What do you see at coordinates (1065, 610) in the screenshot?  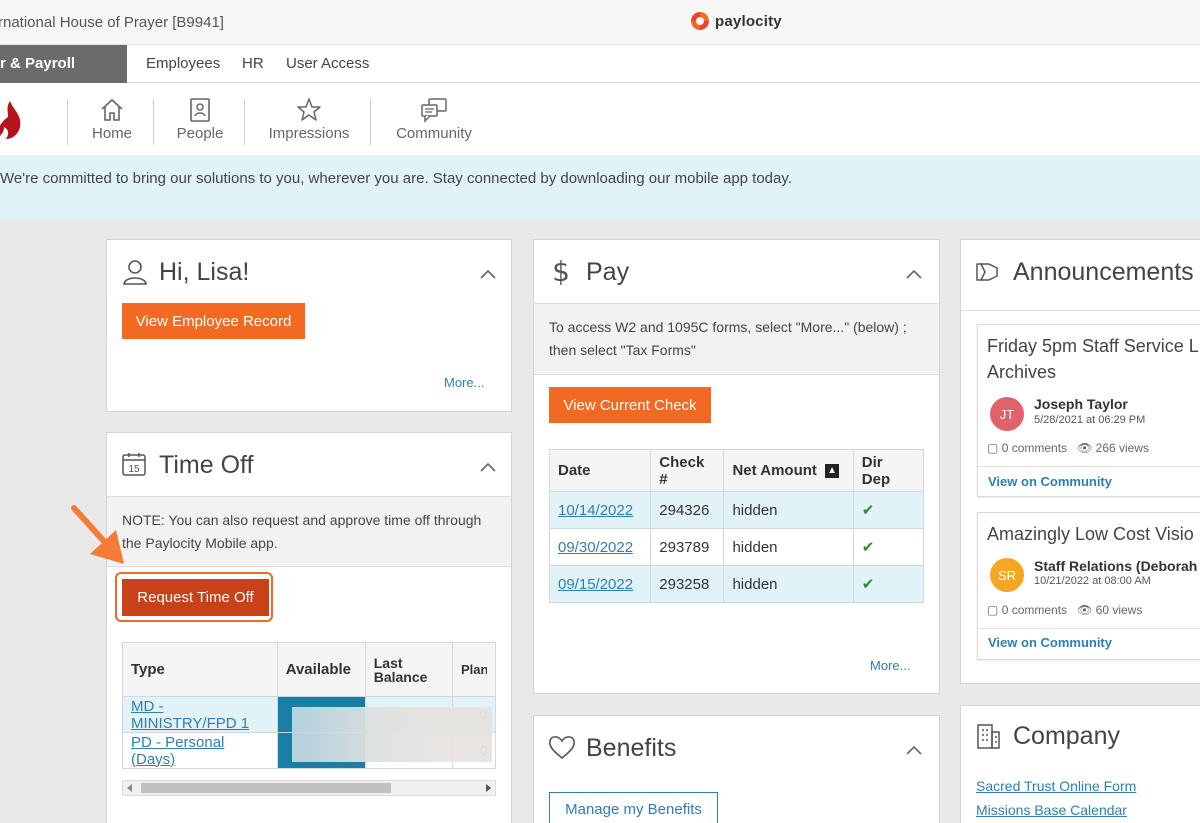 I see `announcement-stats: ▢ 0 comments 👁 60 views` at bounding box center [1065, 610].